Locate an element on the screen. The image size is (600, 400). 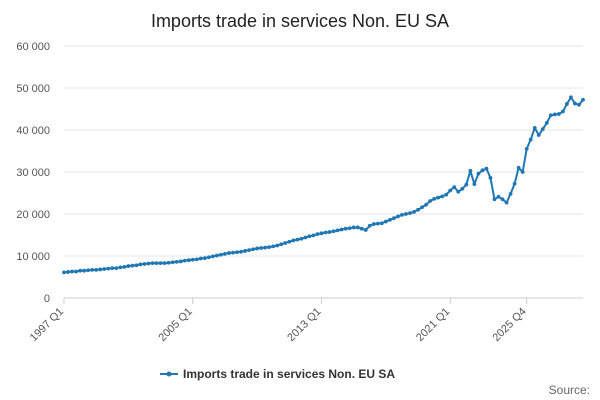
source-credit: Source: is located at coordinates (569, 390).